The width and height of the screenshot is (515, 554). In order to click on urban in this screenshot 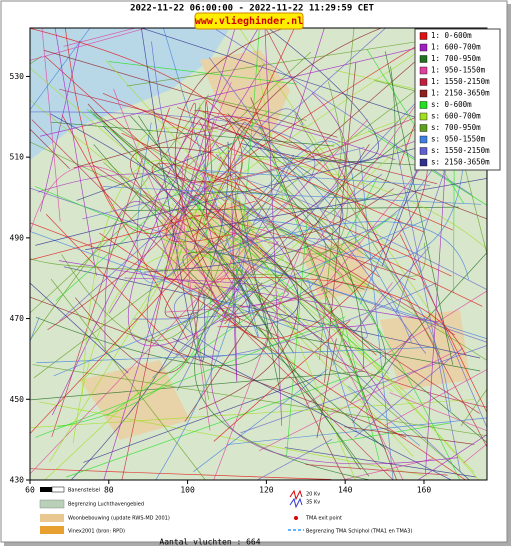, I will do `click(425, 350)`.